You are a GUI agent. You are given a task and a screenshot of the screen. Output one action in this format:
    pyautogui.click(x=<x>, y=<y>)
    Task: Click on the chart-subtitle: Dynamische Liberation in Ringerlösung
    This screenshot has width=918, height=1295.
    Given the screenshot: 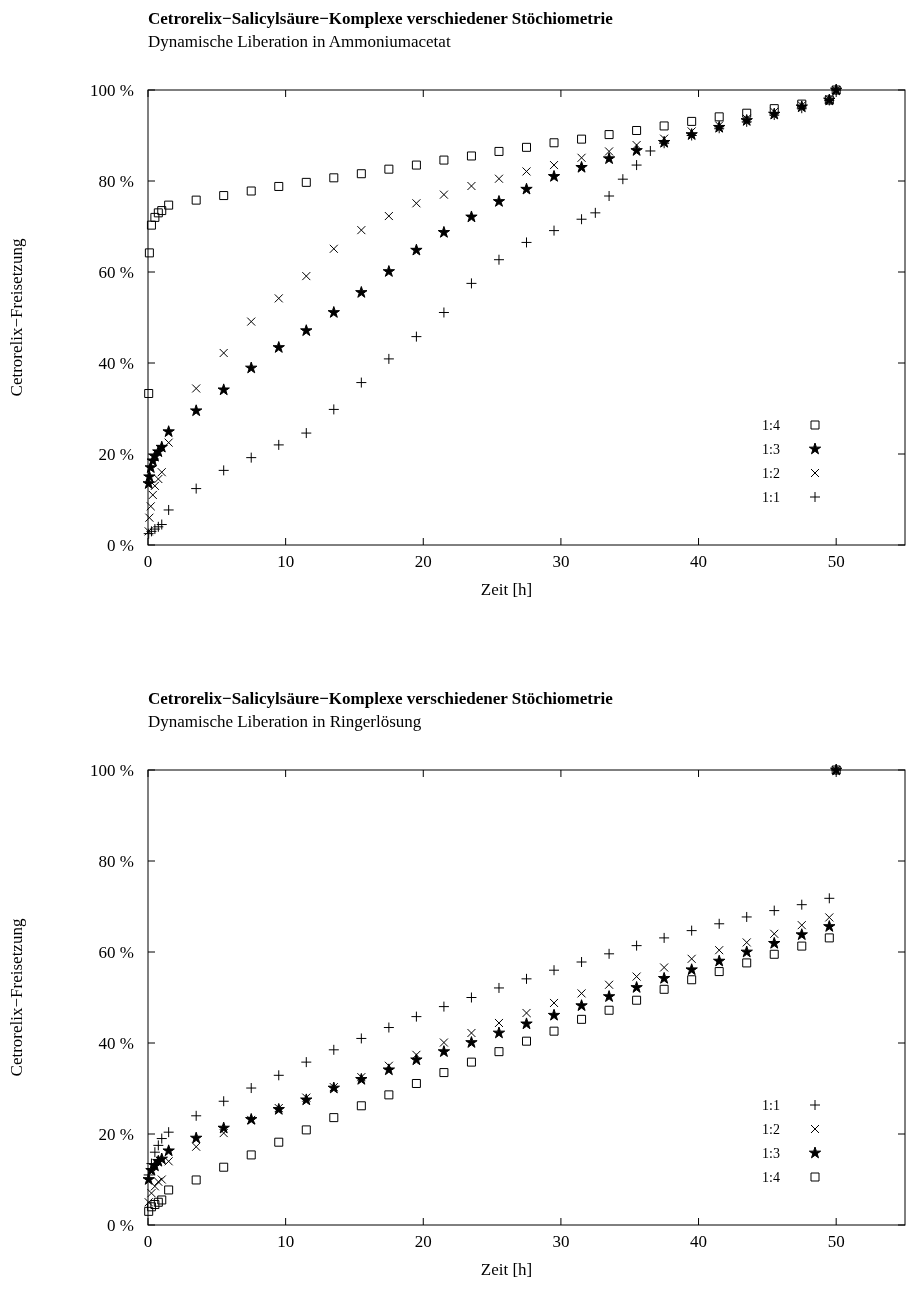 What is the action you would take?
    pyautogui.click(x=285, y=721)
    